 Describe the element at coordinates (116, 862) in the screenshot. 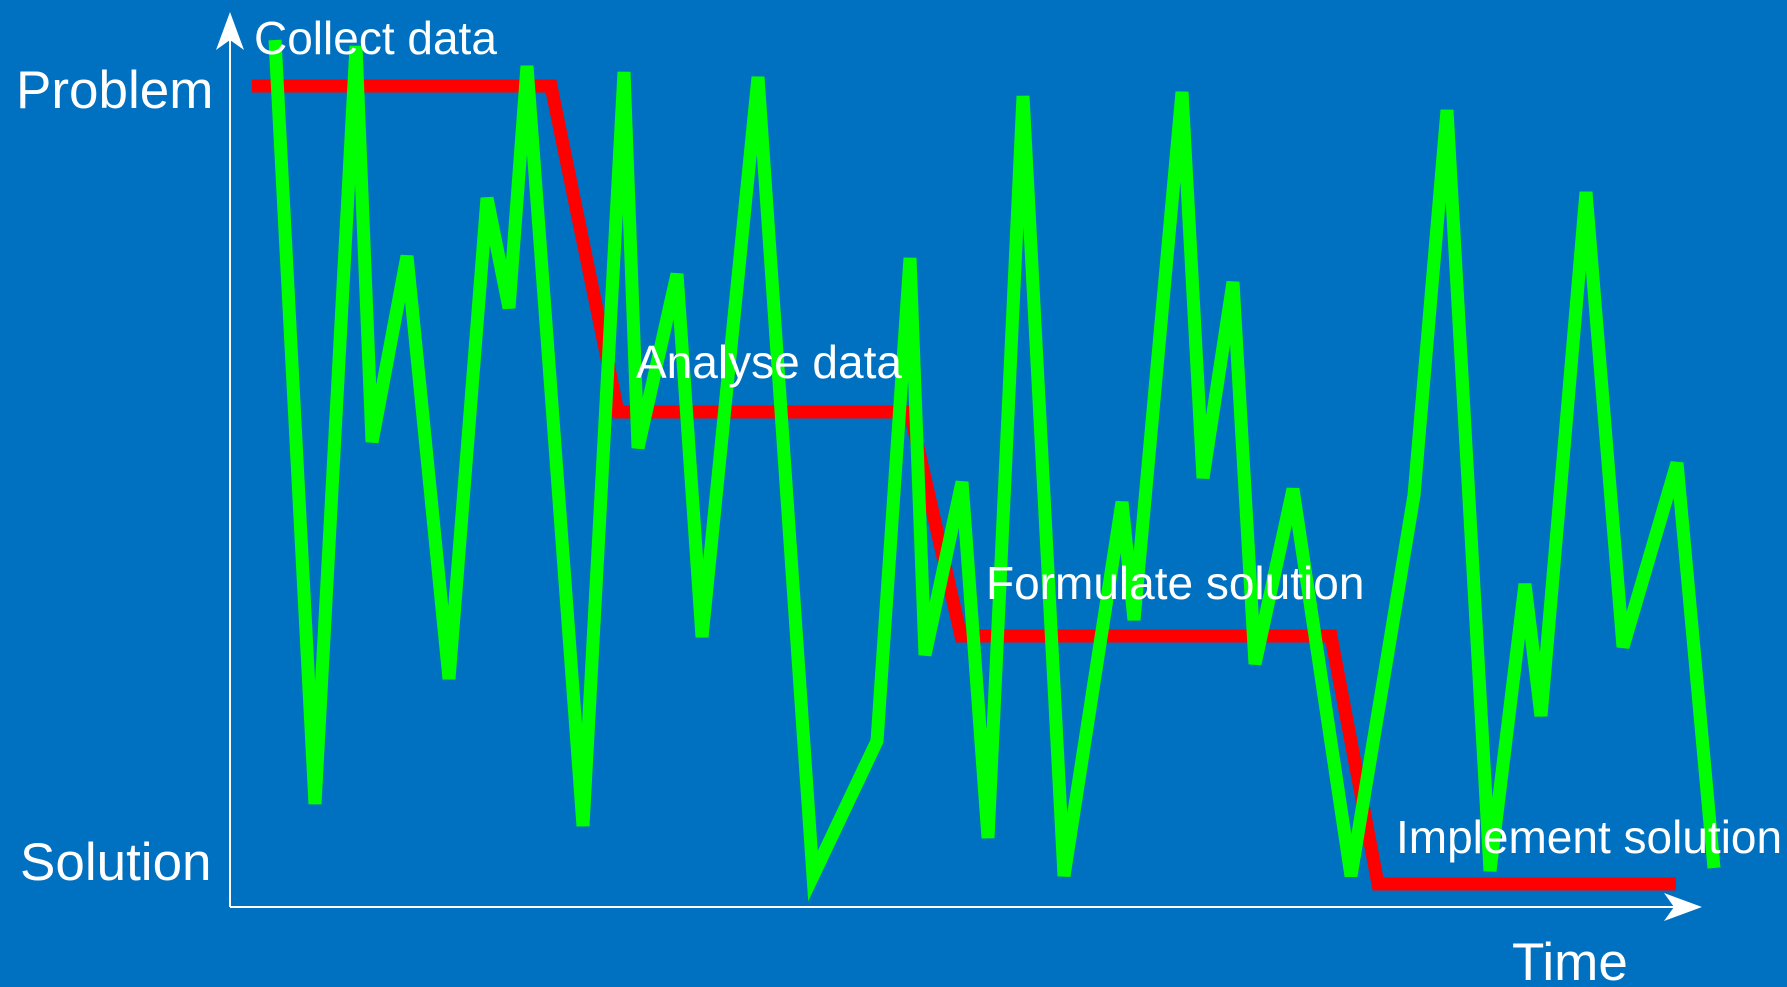

I see `y-axis-bottom-label: Solution` at that location.